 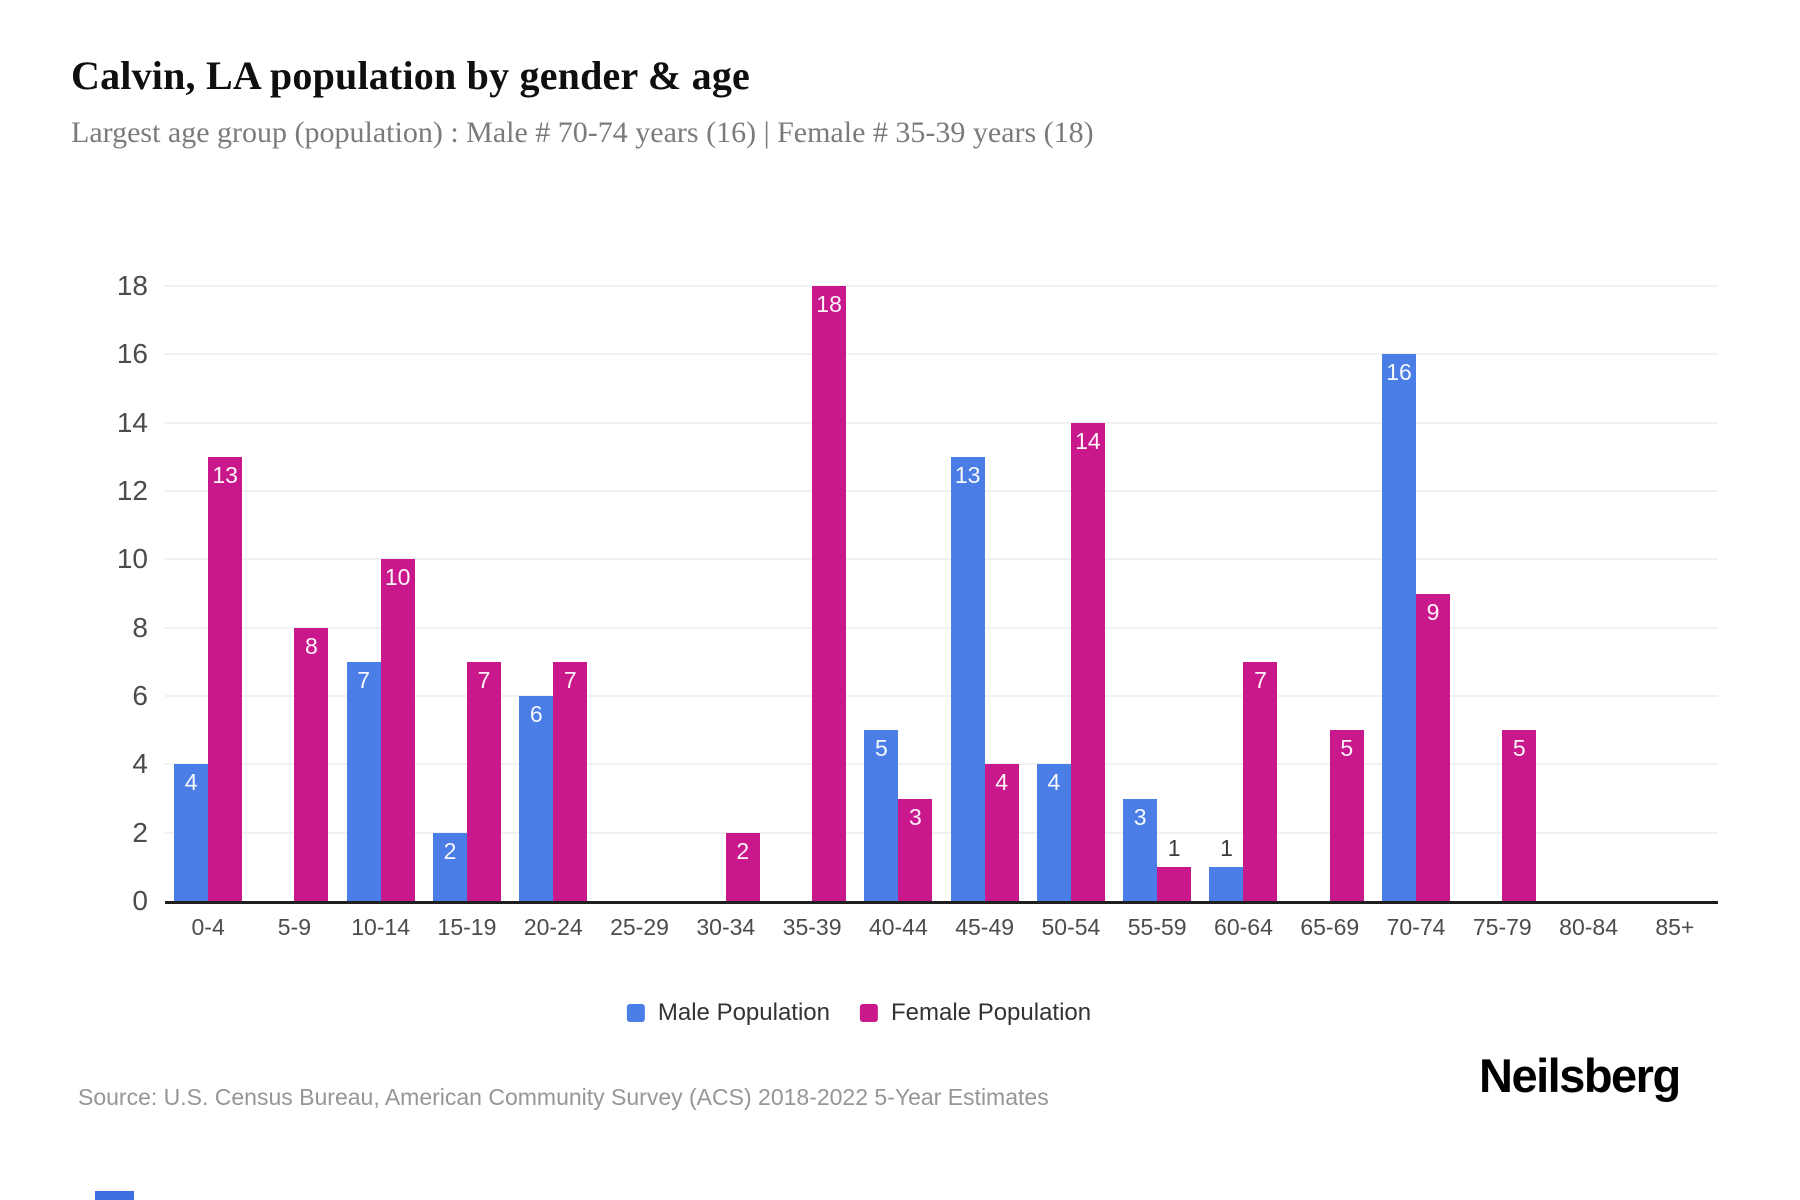 What do you see at coordinates (1088, 440) in the screenshot?
I see `bar-value-label: 14` at bounding box center [1088, 440].